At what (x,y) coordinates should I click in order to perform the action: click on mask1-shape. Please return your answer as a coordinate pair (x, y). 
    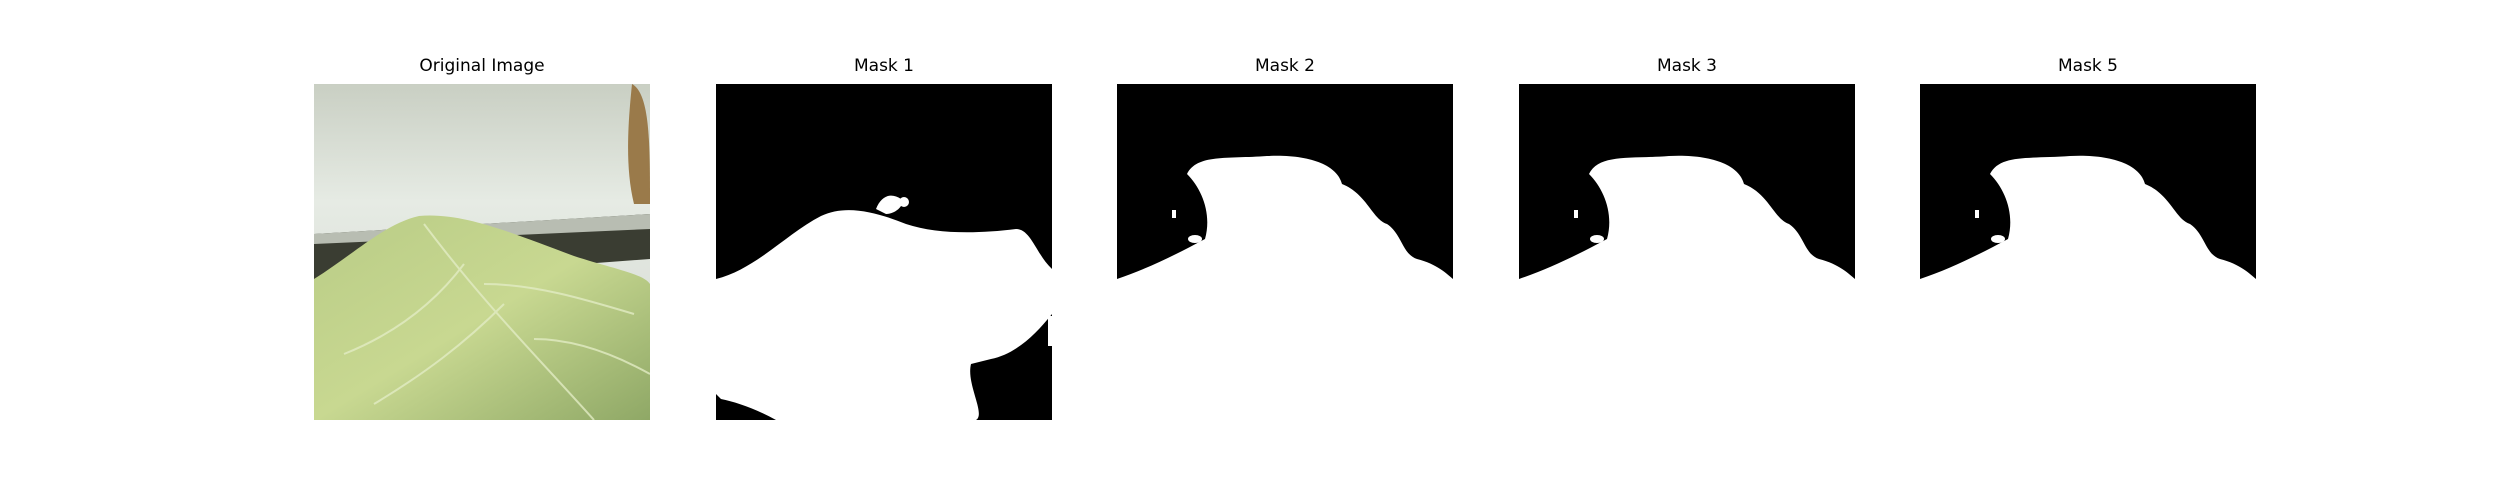
    Looking at the image, I should click on (884, 252).